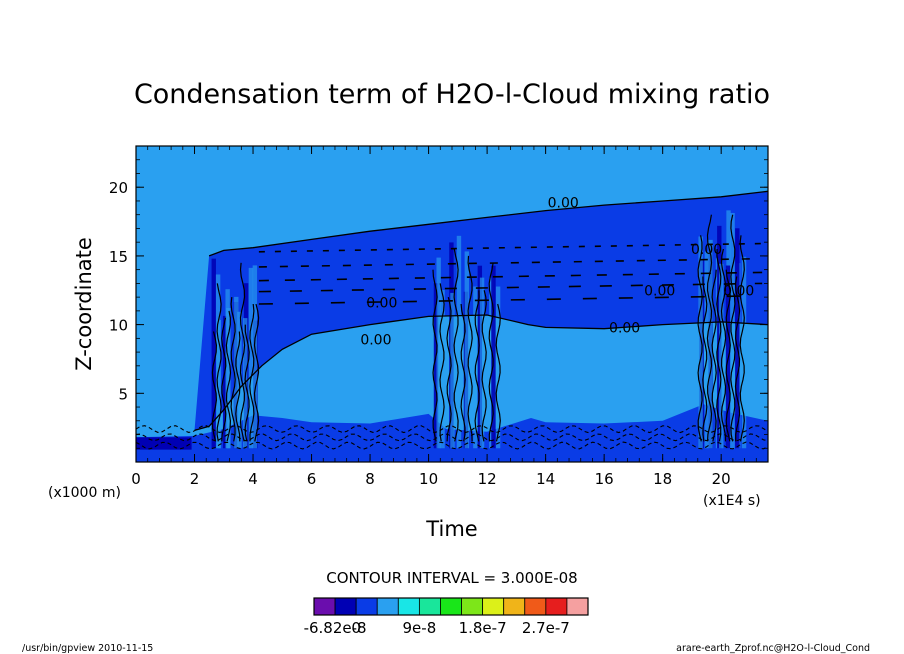 The height and width of the screenshot is (654, 904). What do you see at coordinates (118, 326) in the screenshot?
I see `y-tick-label-1: 10` at bounding box center [118, 326].